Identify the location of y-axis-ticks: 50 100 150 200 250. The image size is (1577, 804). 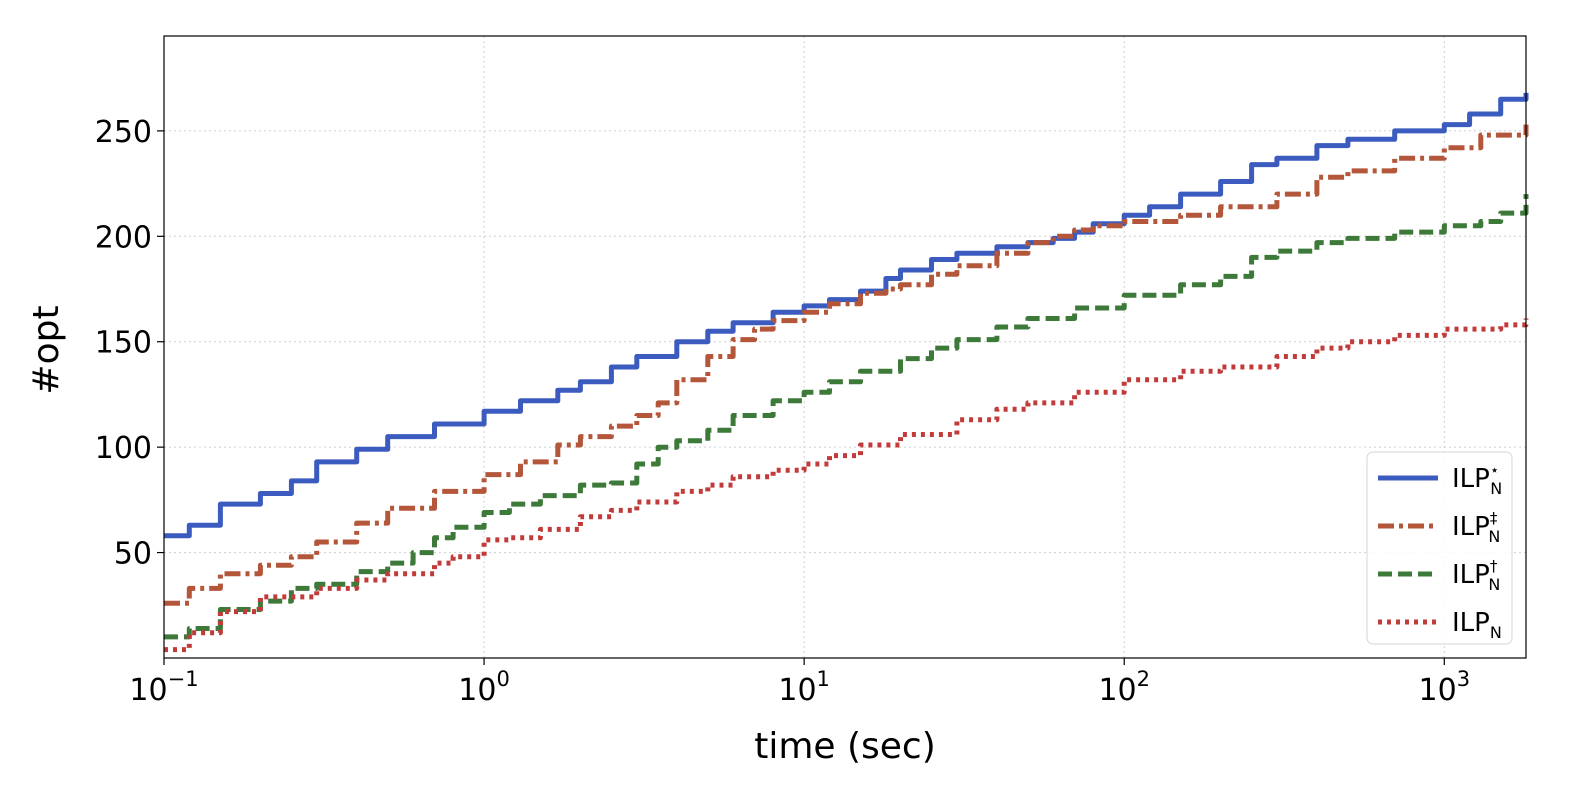
(129, 343).